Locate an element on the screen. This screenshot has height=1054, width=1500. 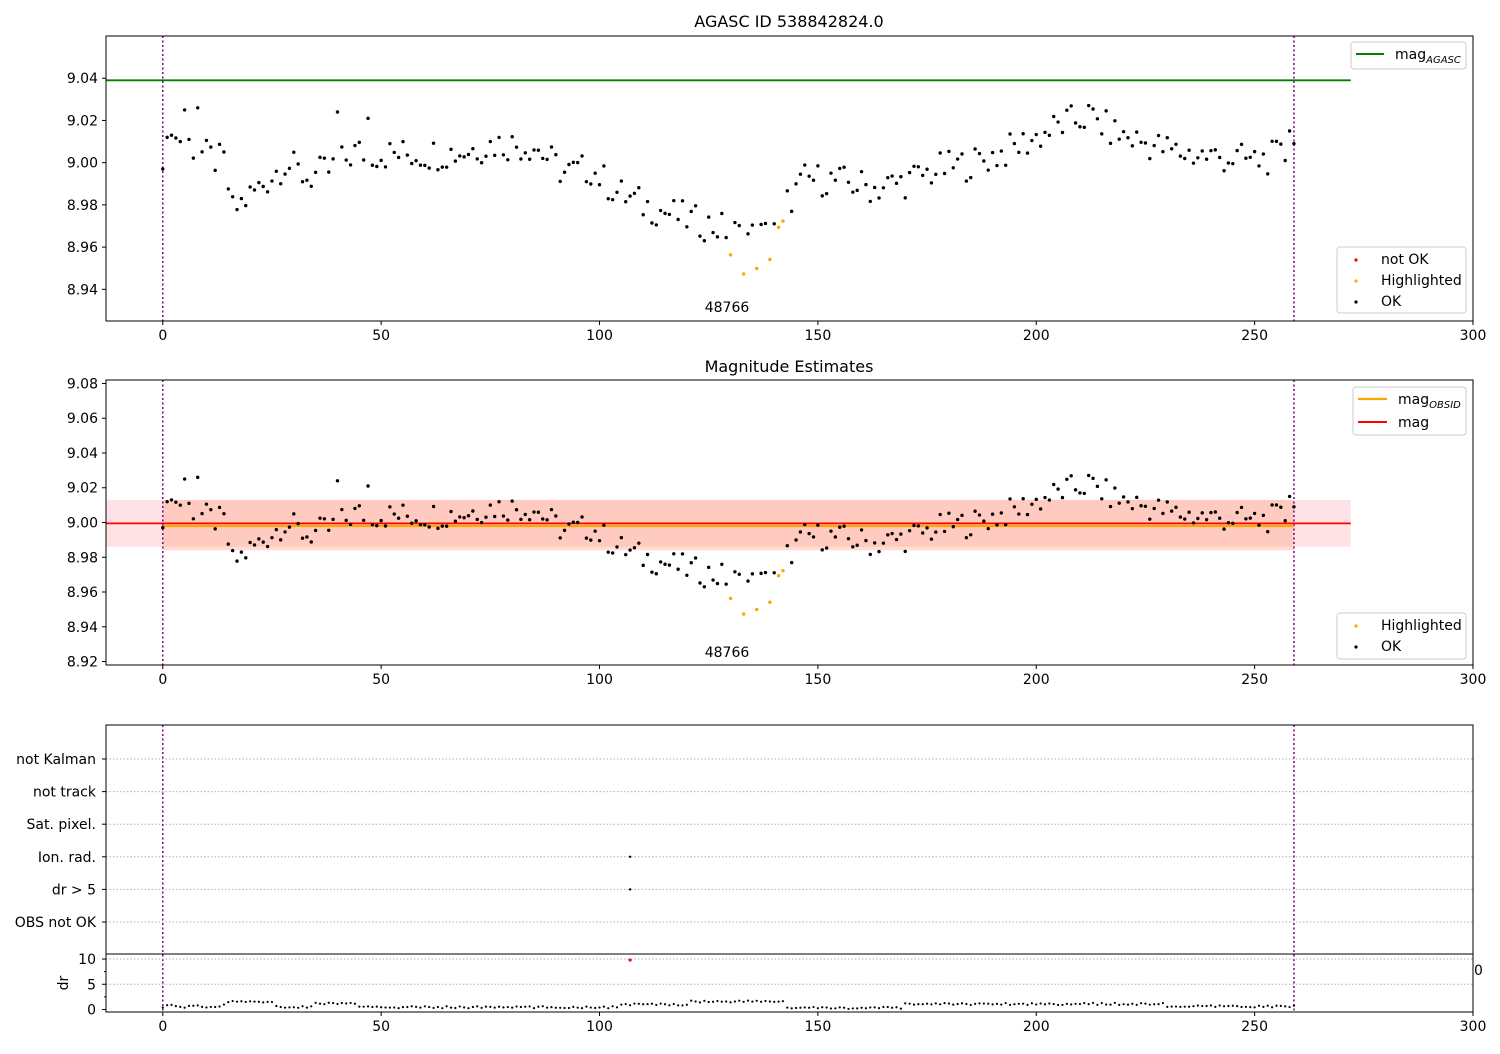
y-tick-label: 9.06 is located at coordinates (82, 419).